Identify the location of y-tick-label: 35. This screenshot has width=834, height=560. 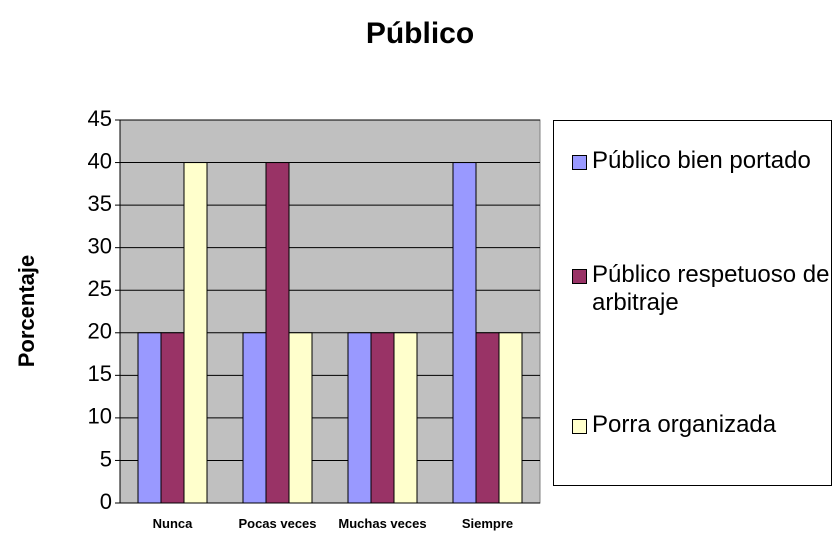
(100, 203).